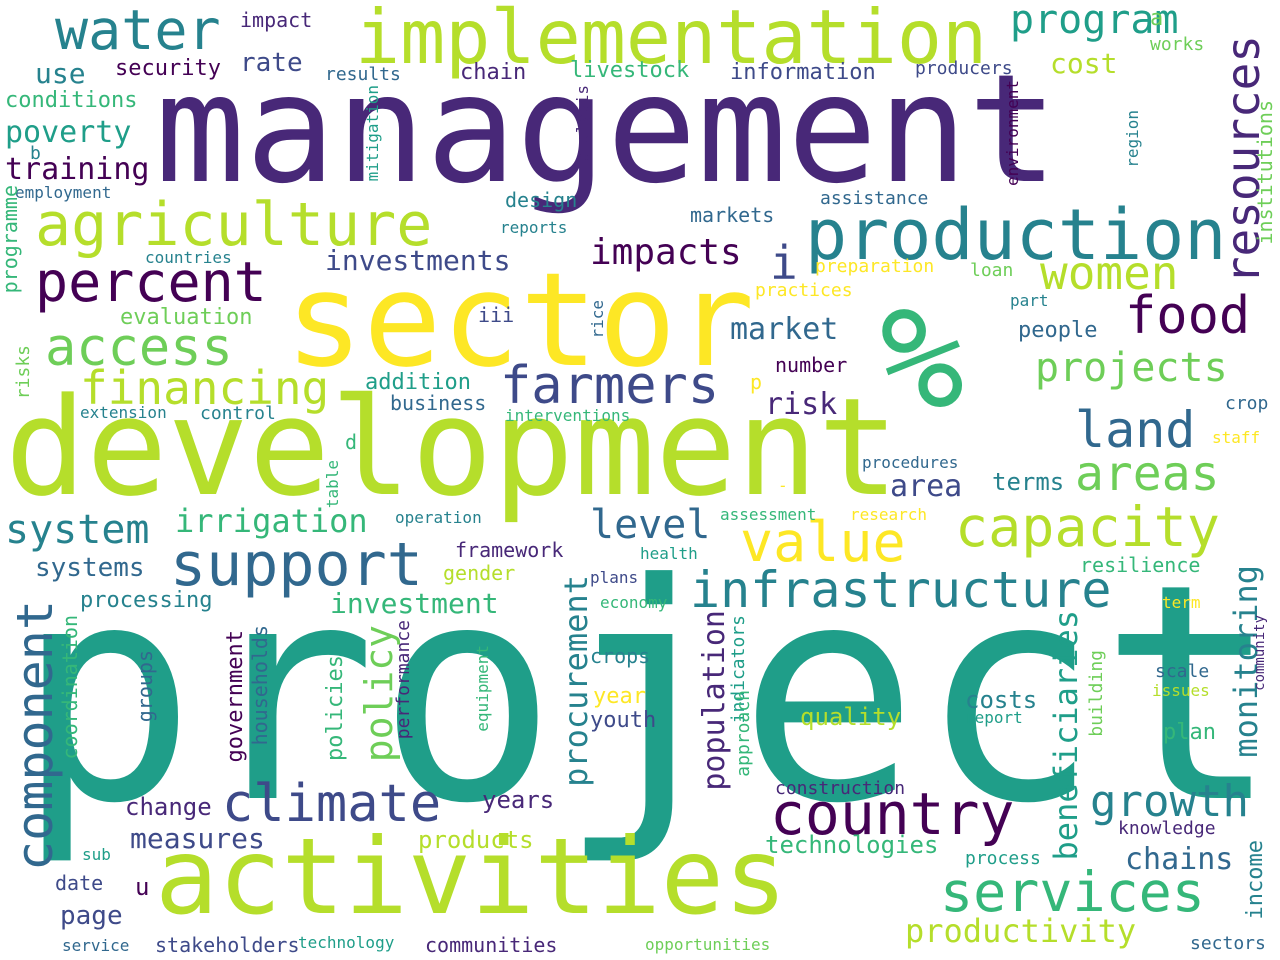  Describe the element at coordinates (889, 514) in the screenshot. I see `cloud-word: research` at that location.